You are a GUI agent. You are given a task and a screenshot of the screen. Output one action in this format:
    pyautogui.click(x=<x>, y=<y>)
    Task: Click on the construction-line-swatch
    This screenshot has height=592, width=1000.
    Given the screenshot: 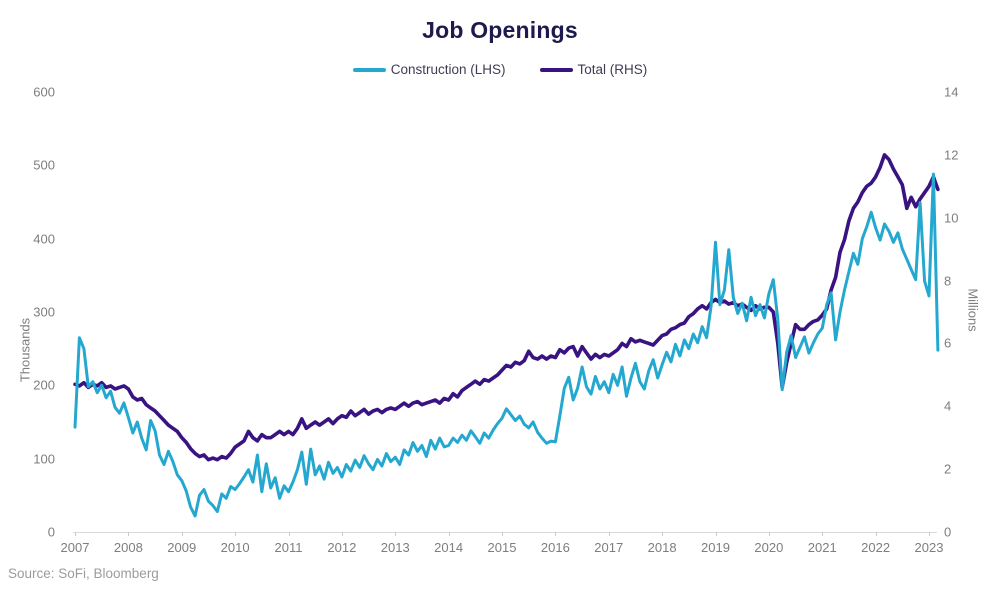 What is the action you would take?
    pyautogui.click(x=369, y=69)
    